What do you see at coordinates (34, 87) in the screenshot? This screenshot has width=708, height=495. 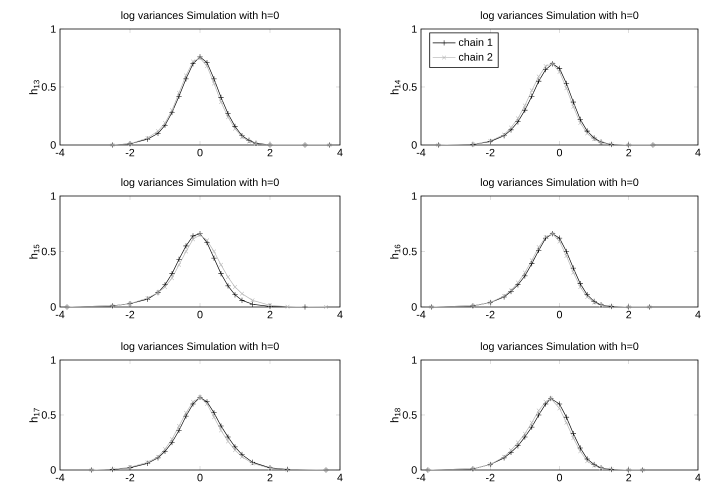 I see `y-axis-title: h$_{13}$` at bounding box center [34, 87].